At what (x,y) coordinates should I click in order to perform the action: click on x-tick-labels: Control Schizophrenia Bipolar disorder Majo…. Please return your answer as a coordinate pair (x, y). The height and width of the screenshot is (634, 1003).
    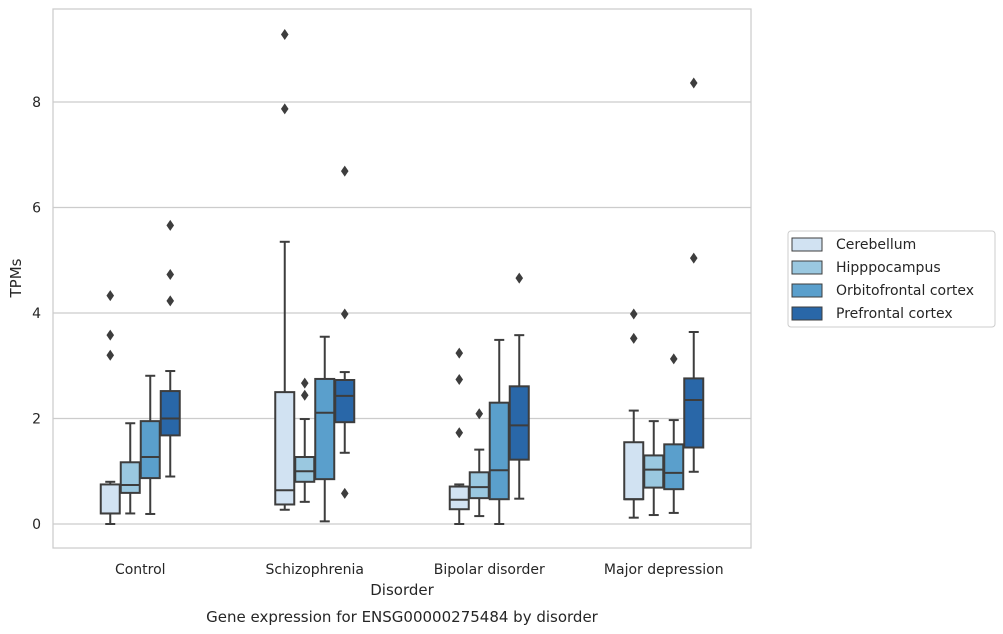
    Looking at the image, I should click on (419, 570).